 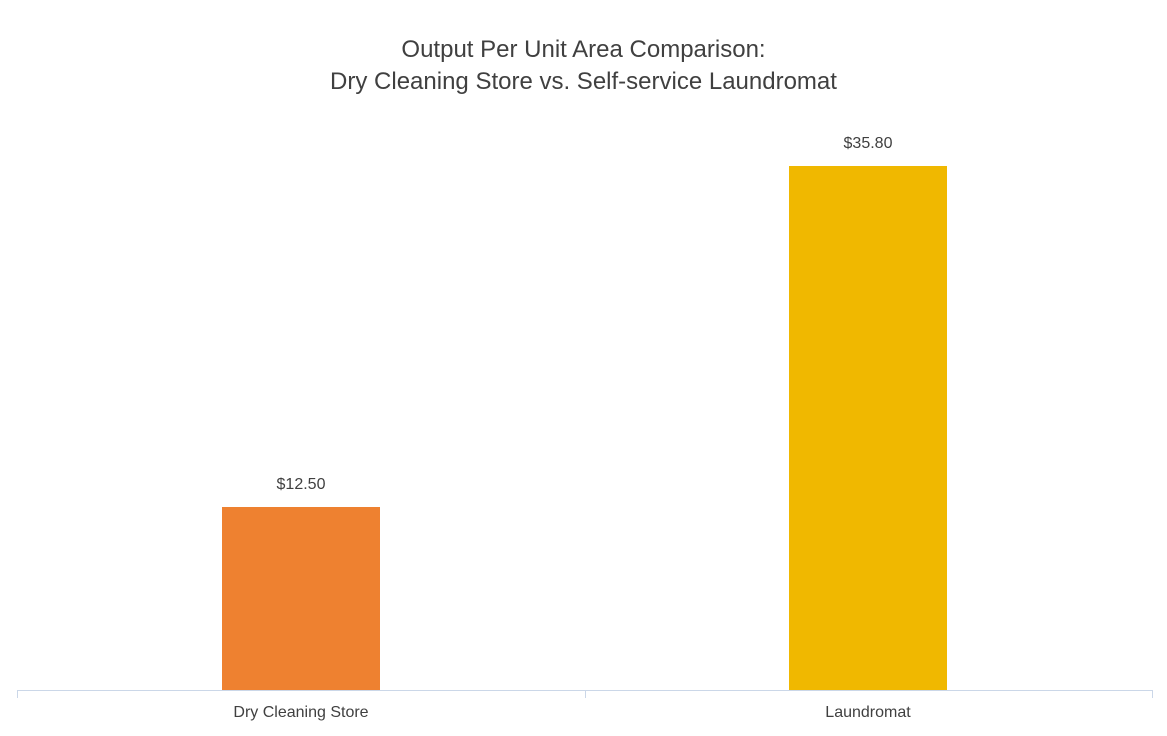 What do you see at coordinates (868, 712) in the screenshot?
I see `x-axis-label-laundromat: Laundromat` at bounding box center [868, 712].